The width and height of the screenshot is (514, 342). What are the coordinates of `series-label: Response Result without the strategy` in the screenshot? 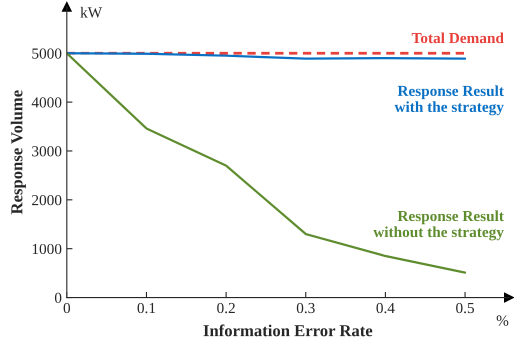 It's located at (438, 225).